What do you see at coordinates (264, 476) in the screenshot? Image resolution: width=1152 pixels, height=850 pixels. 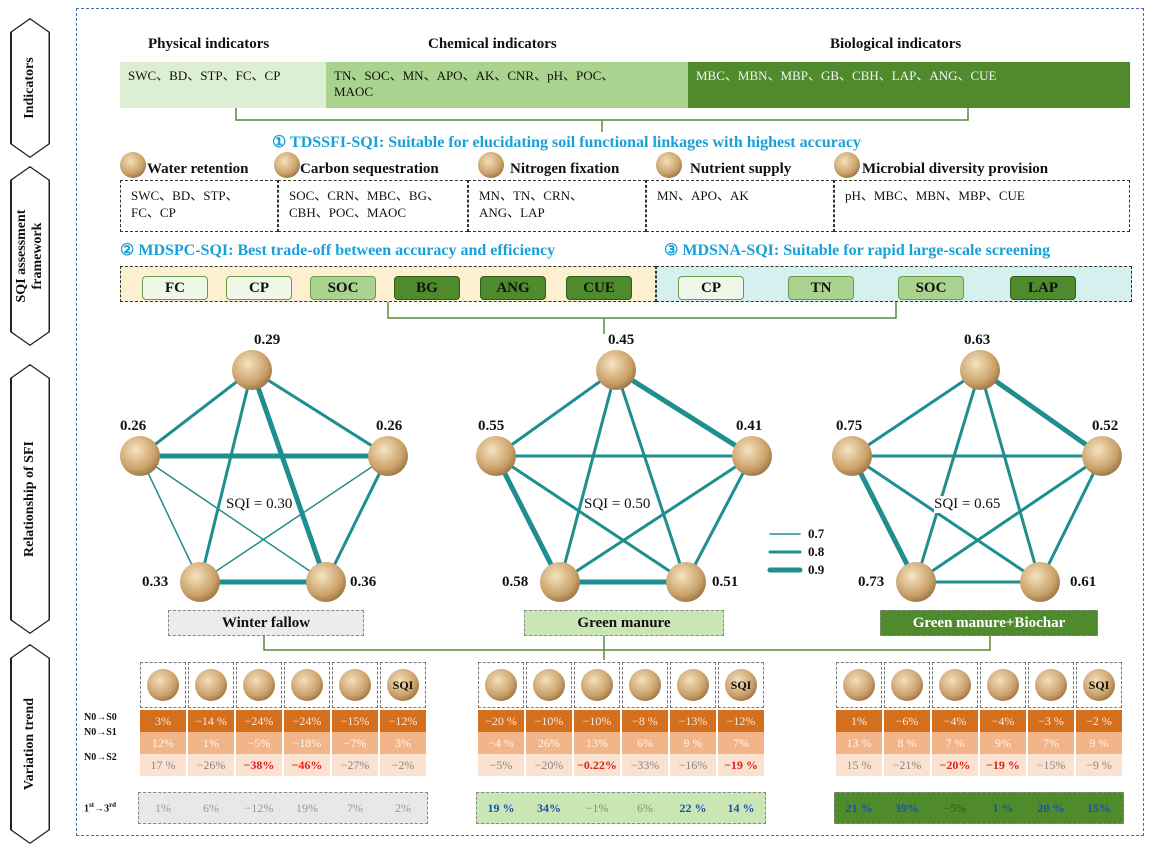 I see `network-1-edges` at bounding box center [264, 476].